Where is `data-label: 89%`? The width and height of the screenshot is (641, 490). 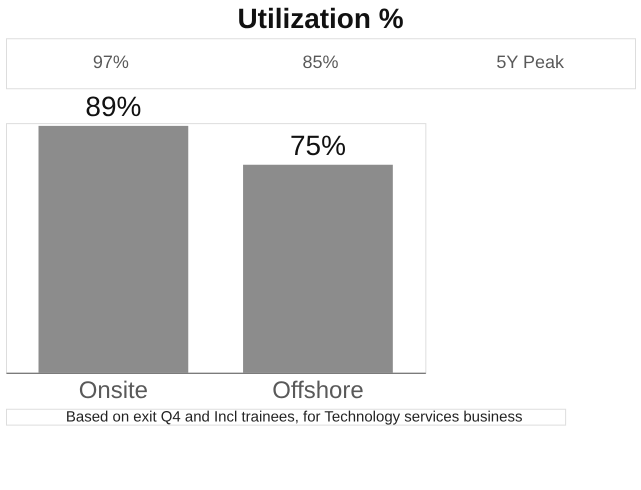 data-label: 89% is located at coordinates (113, 106).